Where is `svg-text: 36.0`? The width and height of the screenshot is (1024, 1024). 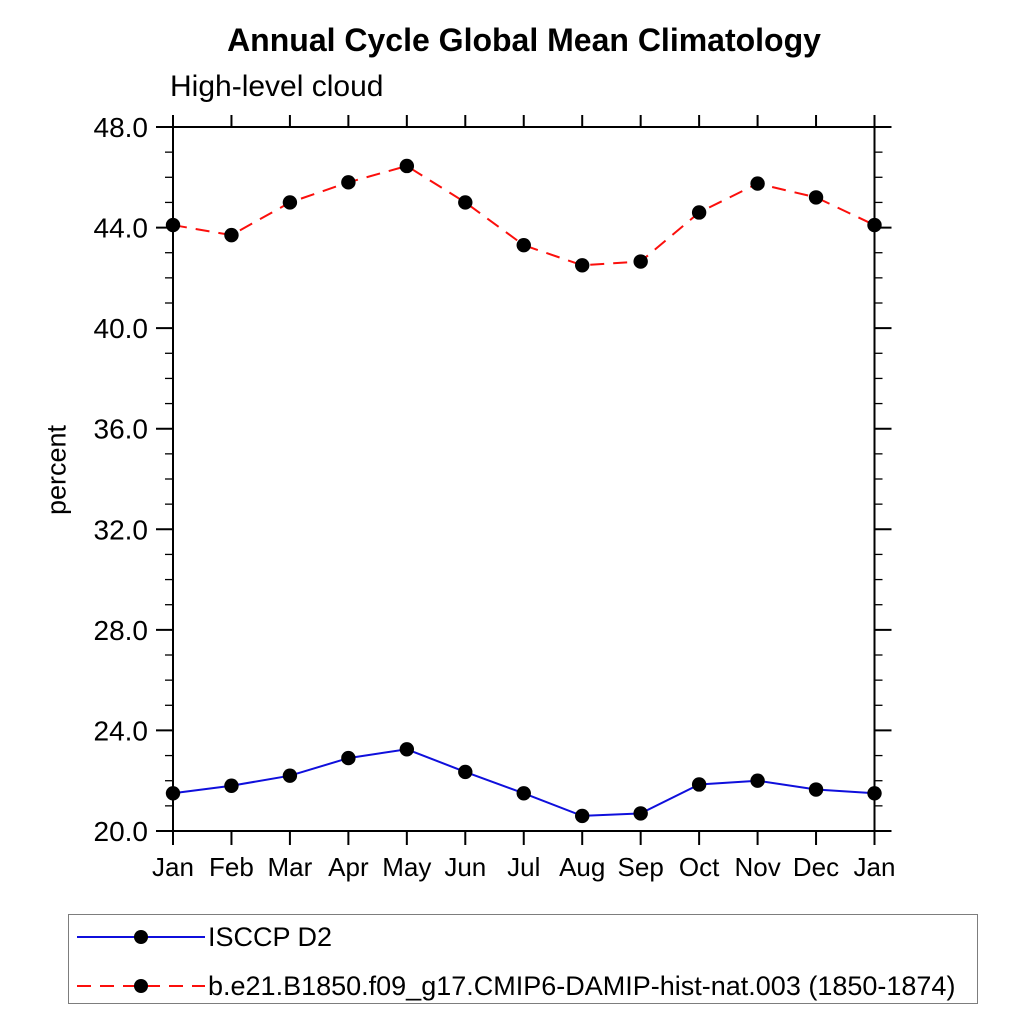
svg-text: 36.0 is located at coordinates (121, 429).